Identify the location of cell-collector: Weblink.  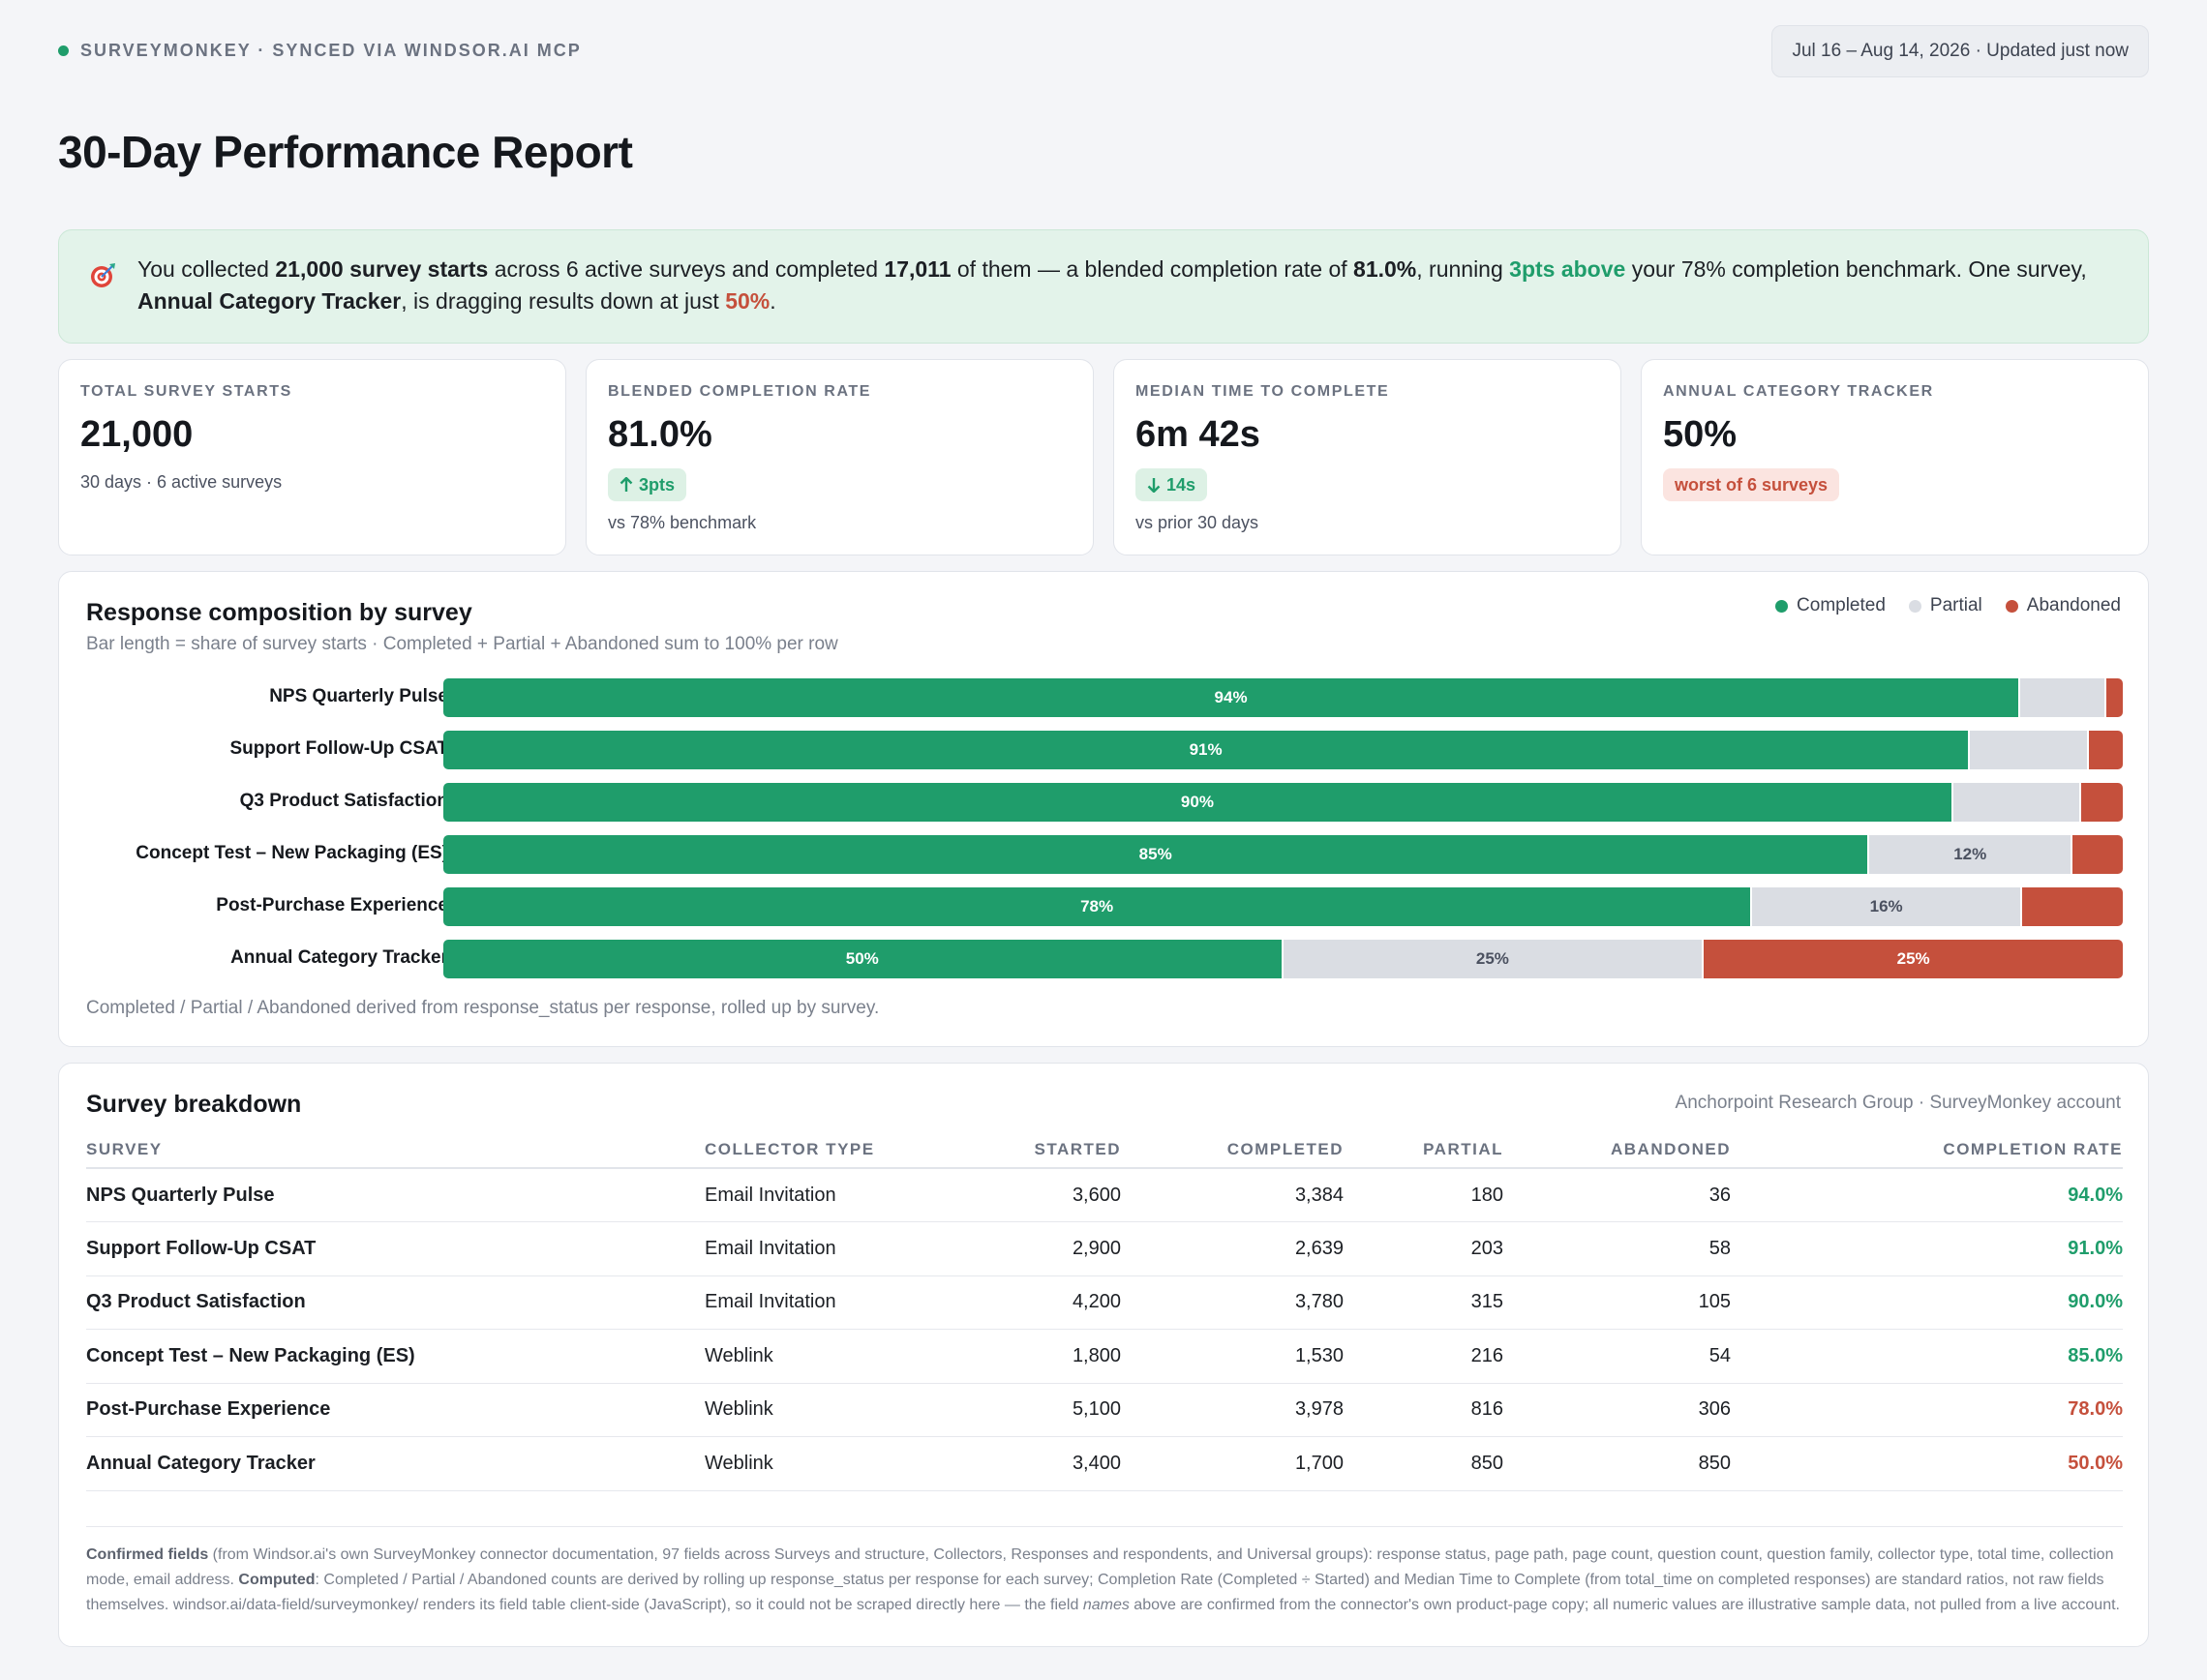
(830, 1410).